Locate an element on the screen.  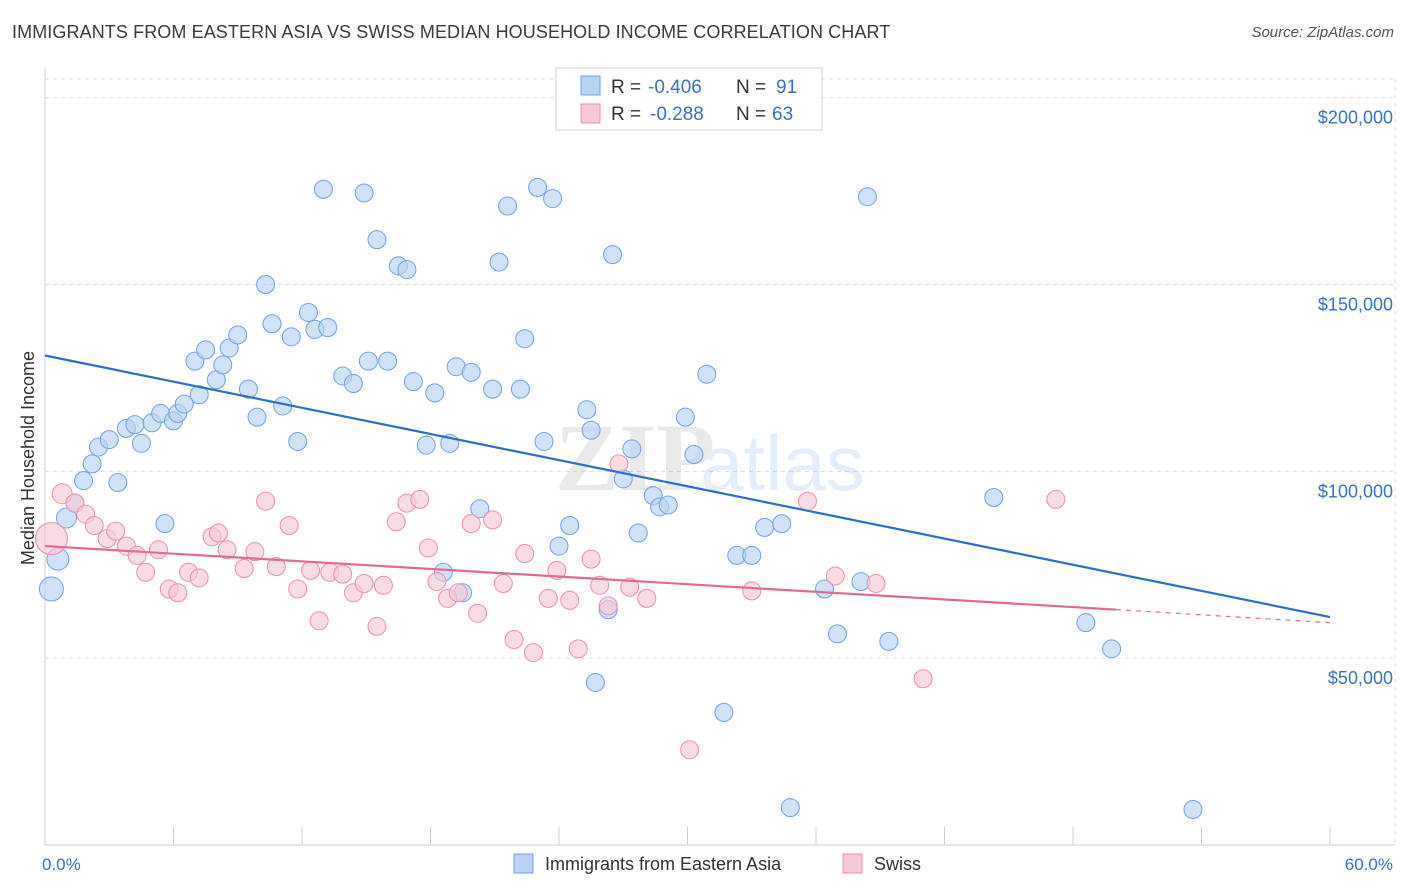
y-axis-label: Median Household Income is located at coordinates (28, 458).